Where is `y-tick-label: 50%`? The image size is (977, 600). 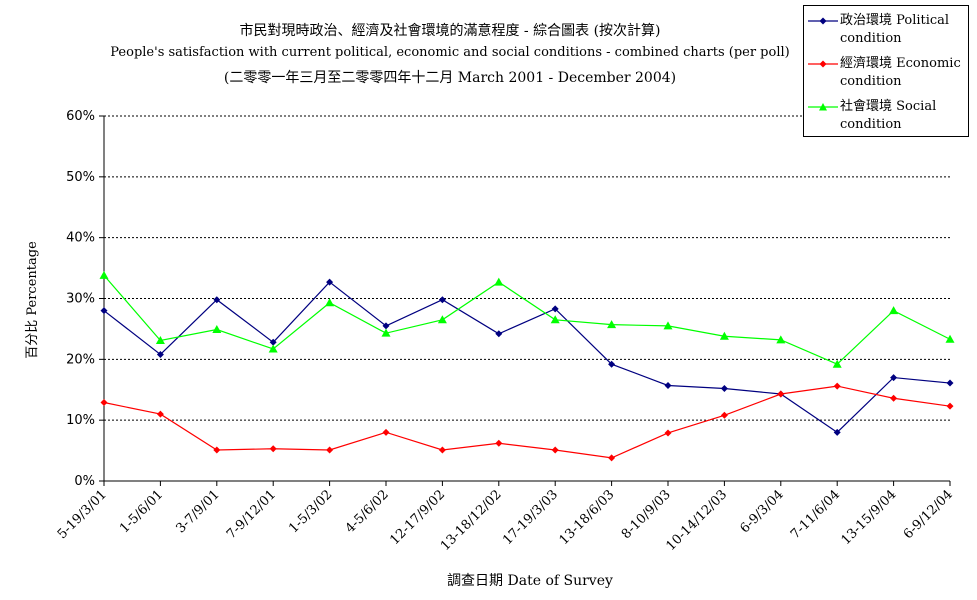
y-tick-label: 50% is located at coordinates (80, 177).